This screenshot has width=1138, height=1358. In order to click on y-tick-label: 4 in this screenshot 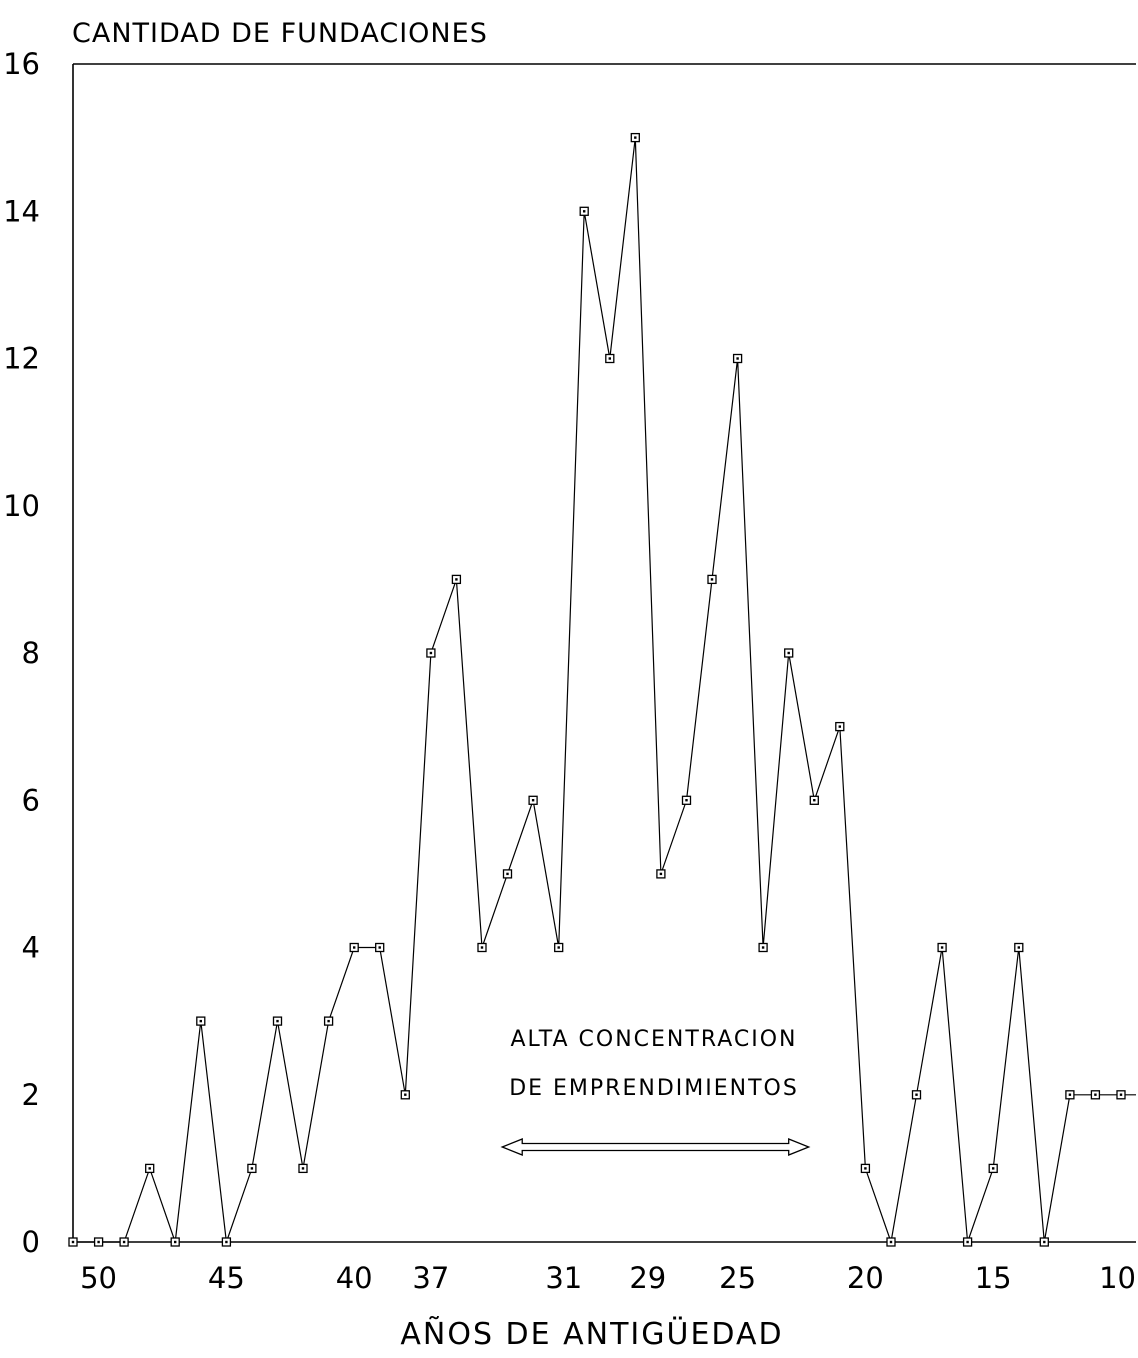, I will do `click(31, 948)`.